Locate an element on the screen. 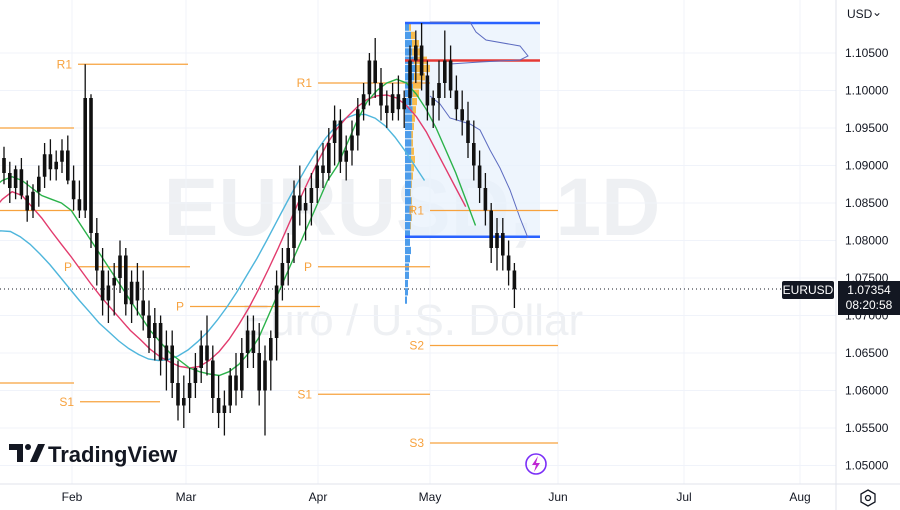 This screenshot has height=510, width=900. x-tick-label: Apr is located at coordinates (318, 497).